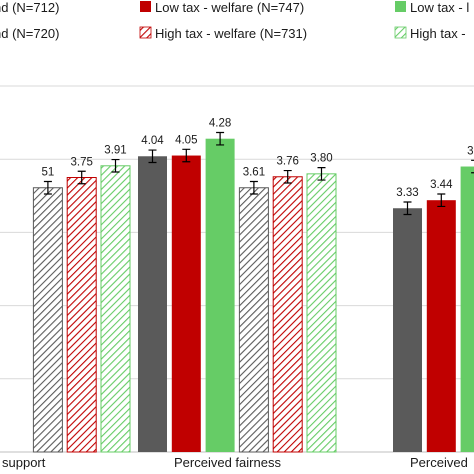  I want to click on value-label: 3.33, so click(407, 193).